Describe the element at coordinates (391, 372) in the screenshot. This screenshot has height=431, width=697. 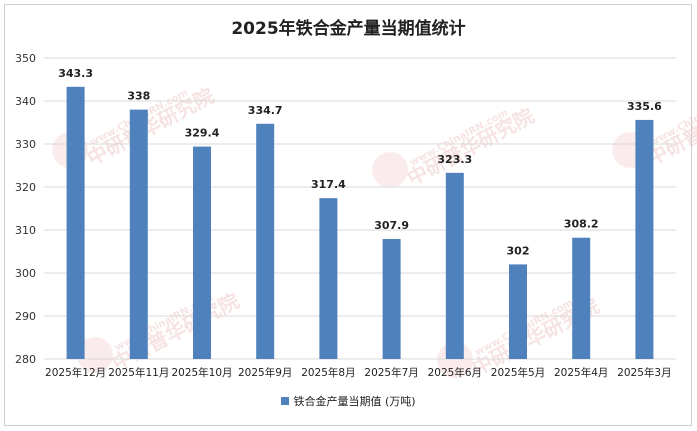
I see `x-category-label: 2025年7月` at that location.